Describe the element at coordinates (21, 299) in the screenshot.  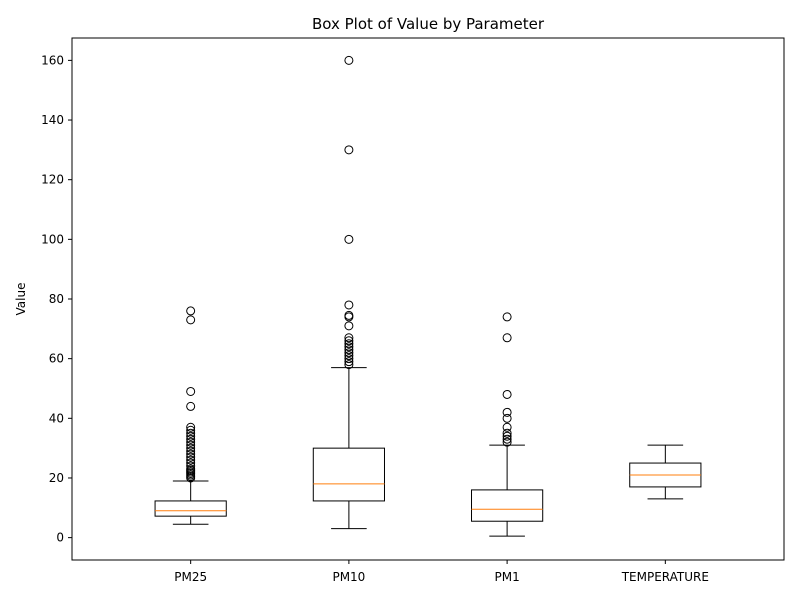
I see `y-axis-label: Value` at that location.